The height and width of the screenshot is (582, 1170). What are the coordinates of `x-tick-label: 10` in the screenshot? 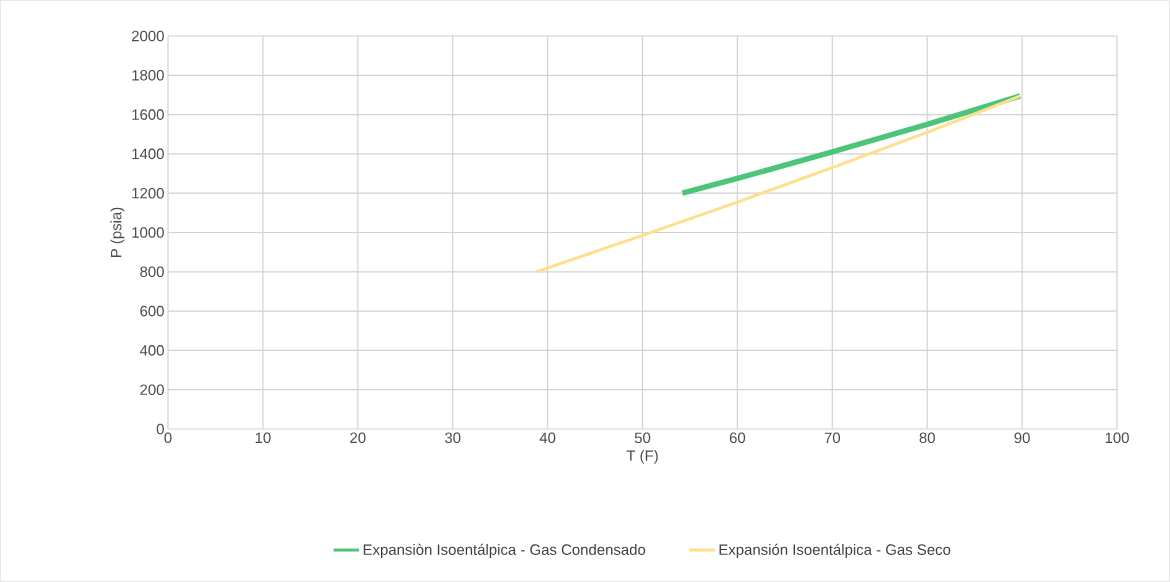 It's located at (263, 438).